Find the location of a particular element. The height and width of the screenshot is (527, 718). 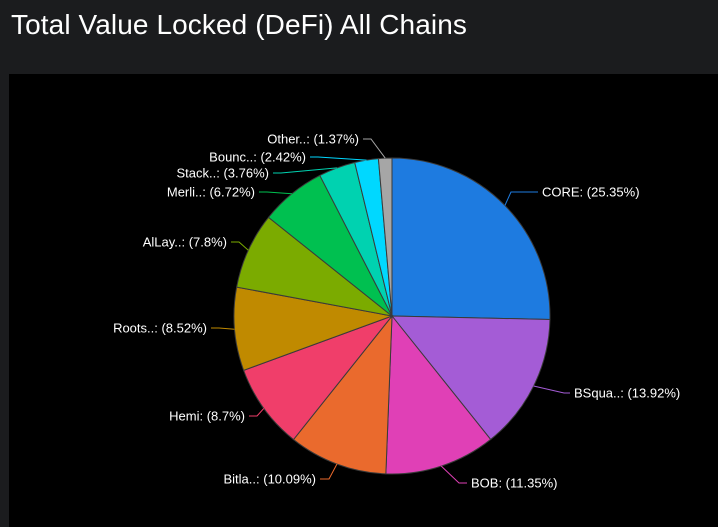

slice-label: Other..: (1.37%) is located at coordinates (313, 139).